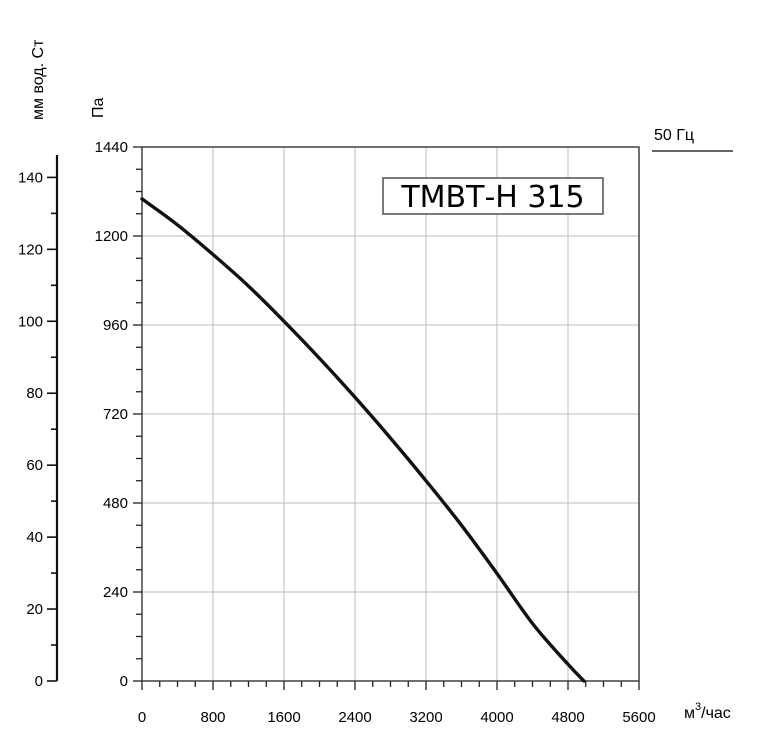  Describe the element at coordinates (397, 717) in the screenshot. I see `x-tick-labels: 0 800 1600 2400 3200 4000 4800 5600` at that location.